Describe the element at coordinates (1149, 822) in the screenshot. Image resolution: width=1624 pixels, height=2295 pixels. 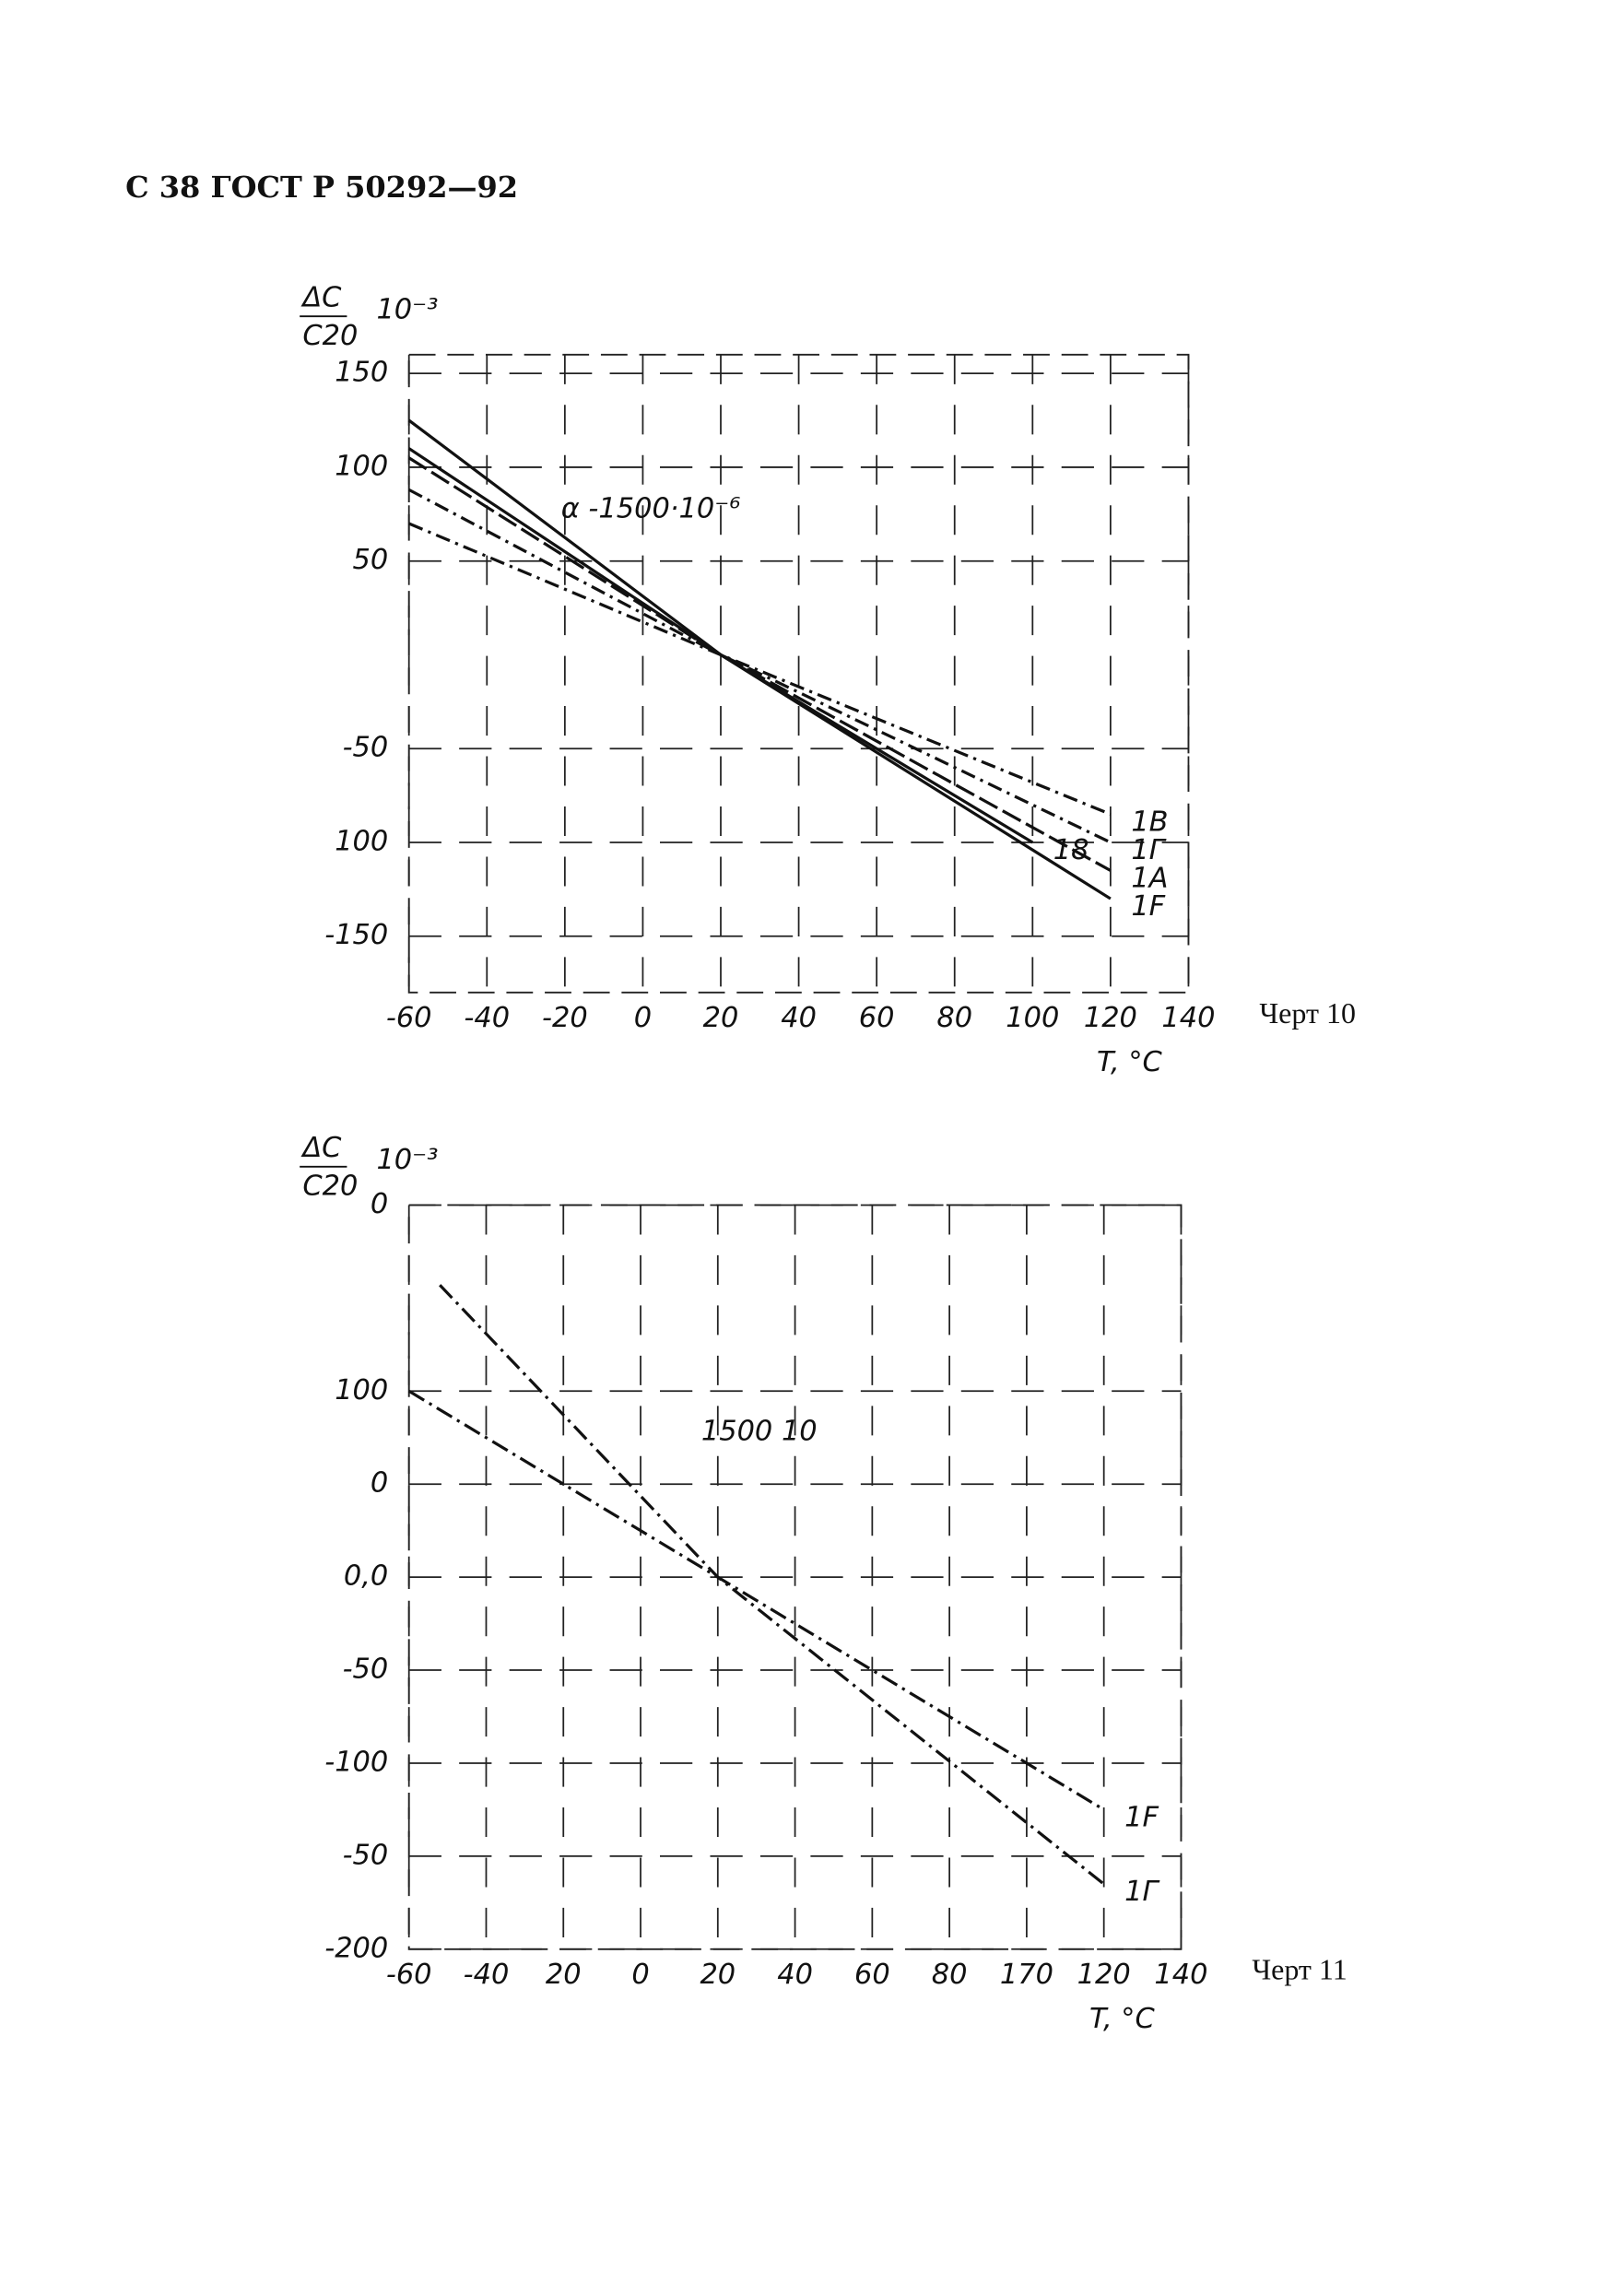
I see `series-label: 1B` at that location.